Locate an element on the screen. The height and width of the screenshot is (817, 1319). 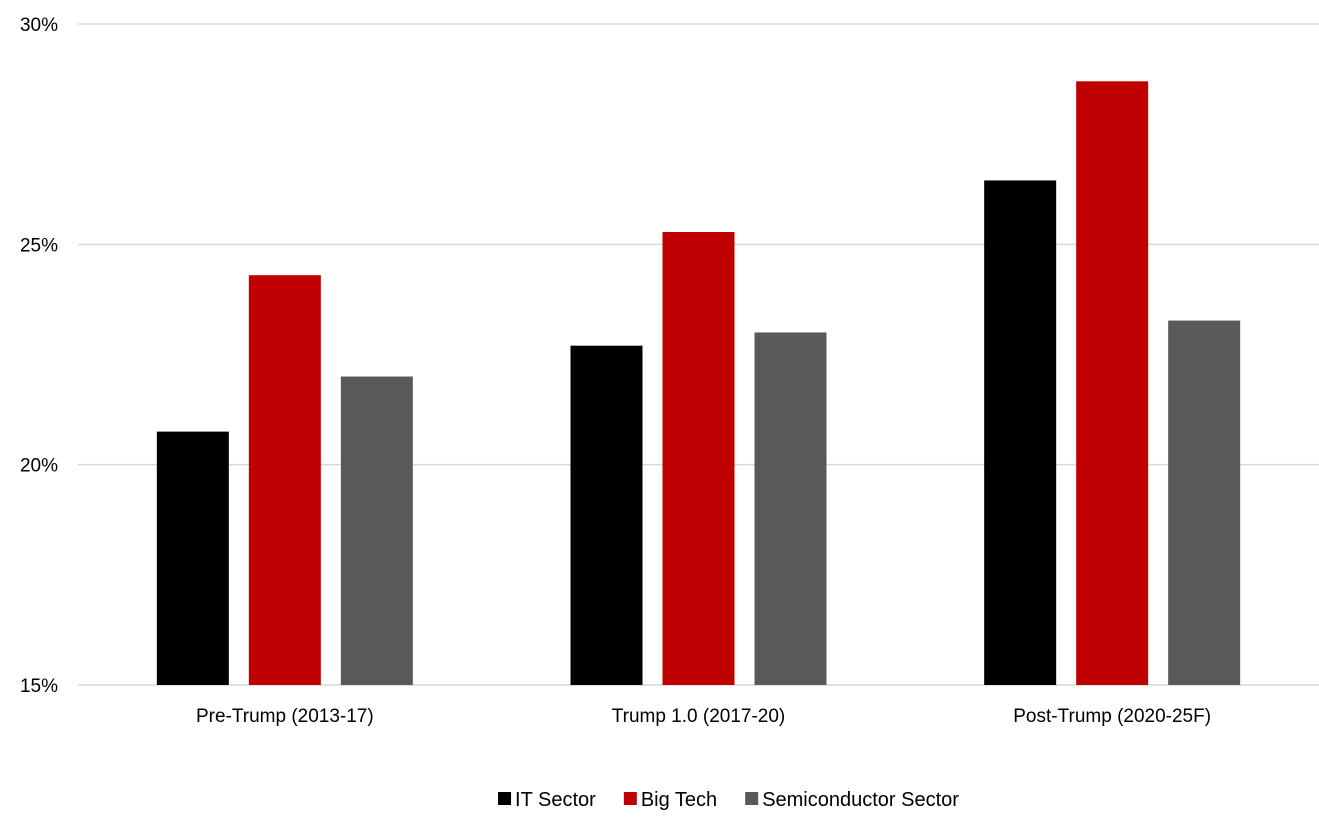
x-category-label: Pre-Trump (2013-17) is located at coordinates (285, 716).